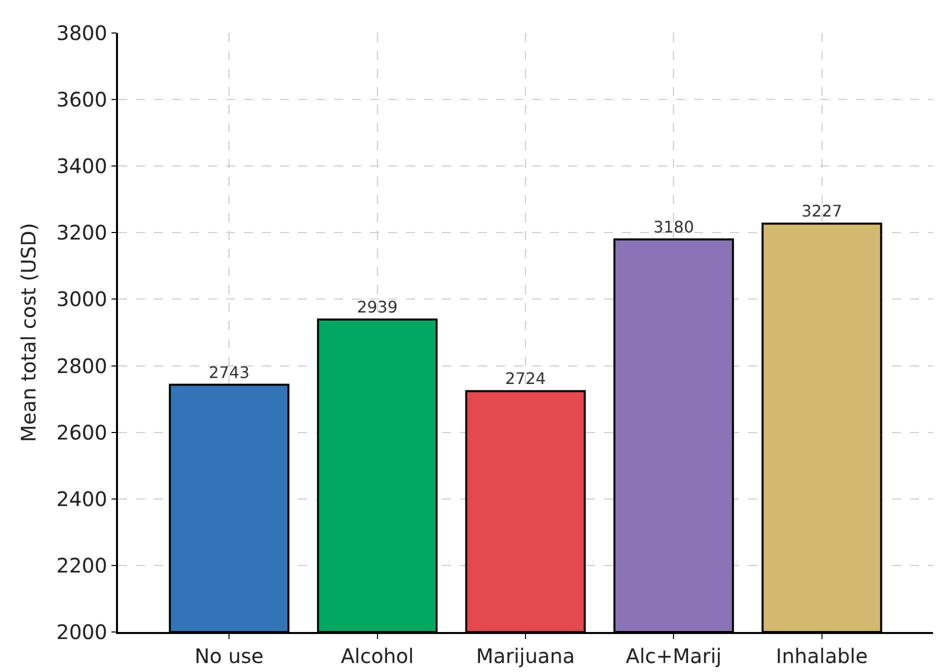  Describe the element at coordinates (82, 232) in the screenshot. I see `y-tick-label: 3200` at that location.